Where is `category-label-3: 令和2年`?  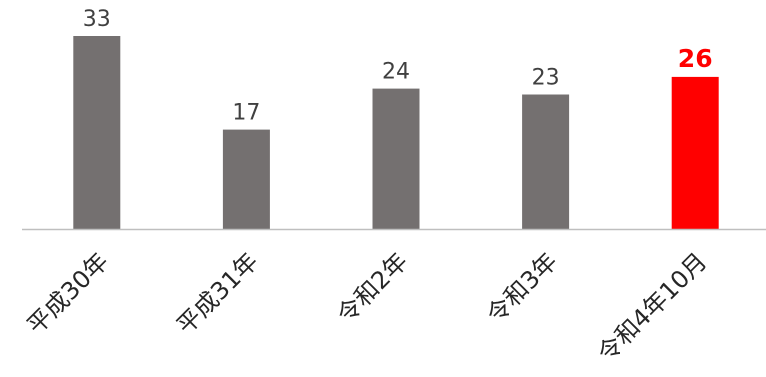
category-label-3: 令和2年 is located at coordinates (373, 288).